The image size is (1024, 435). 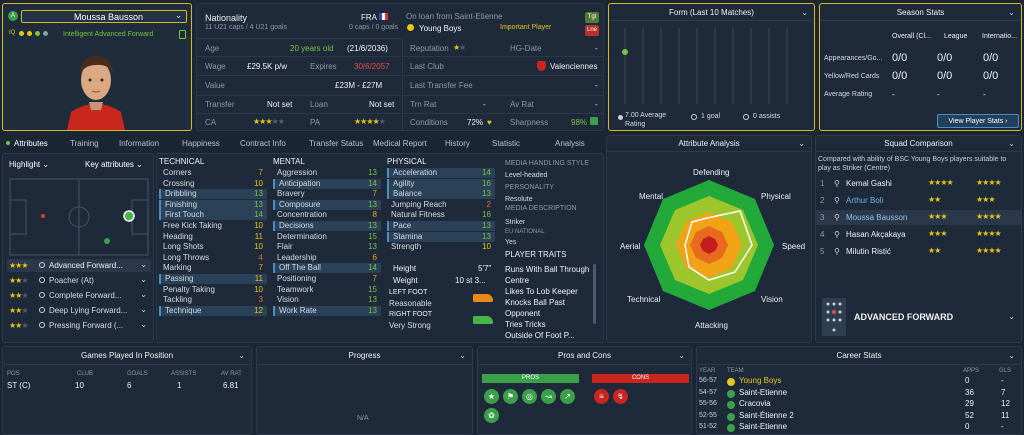 I want to click on attribute-row: Stamina 13, so click(x=441, y=236).